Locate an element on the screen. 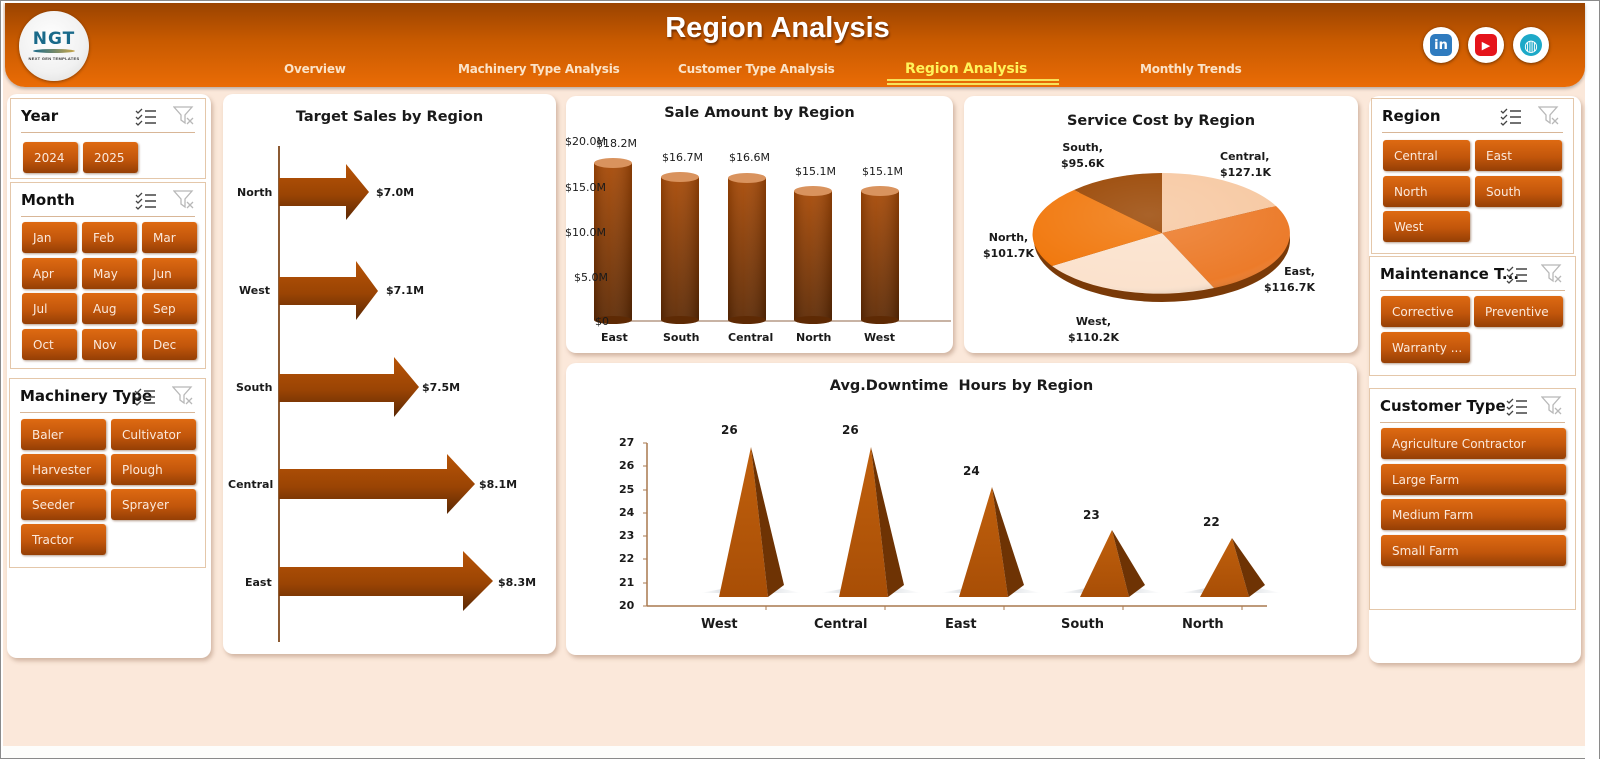  slicer-item-may: May is located at coordinates (109, 273).